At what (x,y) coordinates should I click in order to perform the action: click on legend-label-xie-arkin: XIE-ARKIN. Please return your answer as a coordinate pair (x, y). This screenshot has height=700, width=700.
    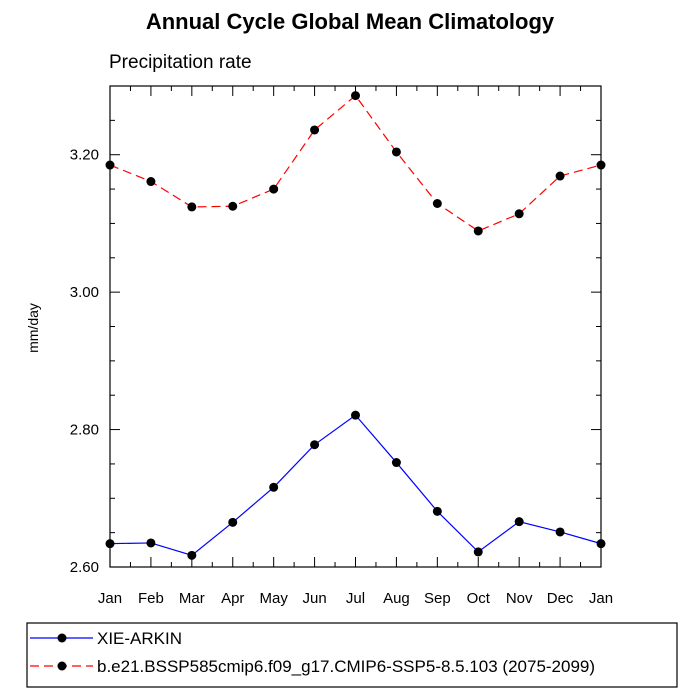
    Looking at the image, I should click on (139, 638).